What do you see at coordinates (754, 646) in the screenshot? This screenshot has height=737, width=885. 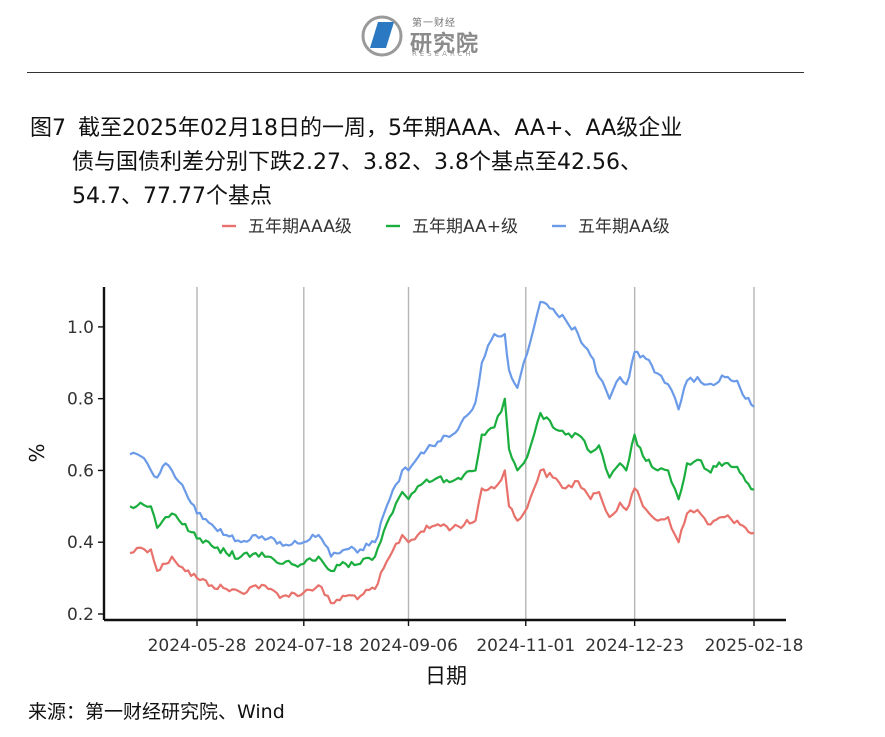 I see `x-tick-label: 2025-02-18` at bounding box center [754, 646].